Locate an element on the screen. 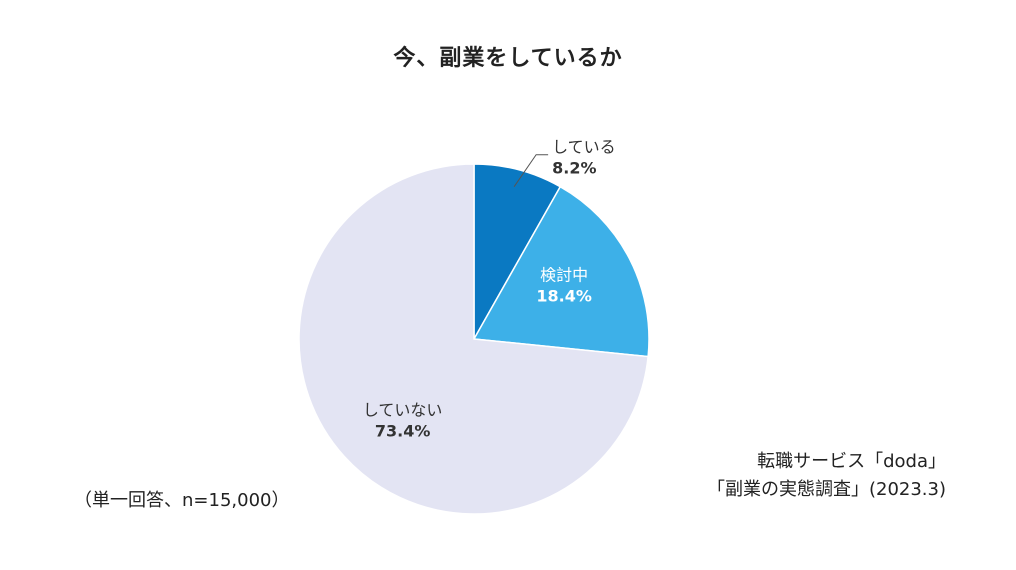  slice-value-0: 8.2% is located at coordinates (574, 168).